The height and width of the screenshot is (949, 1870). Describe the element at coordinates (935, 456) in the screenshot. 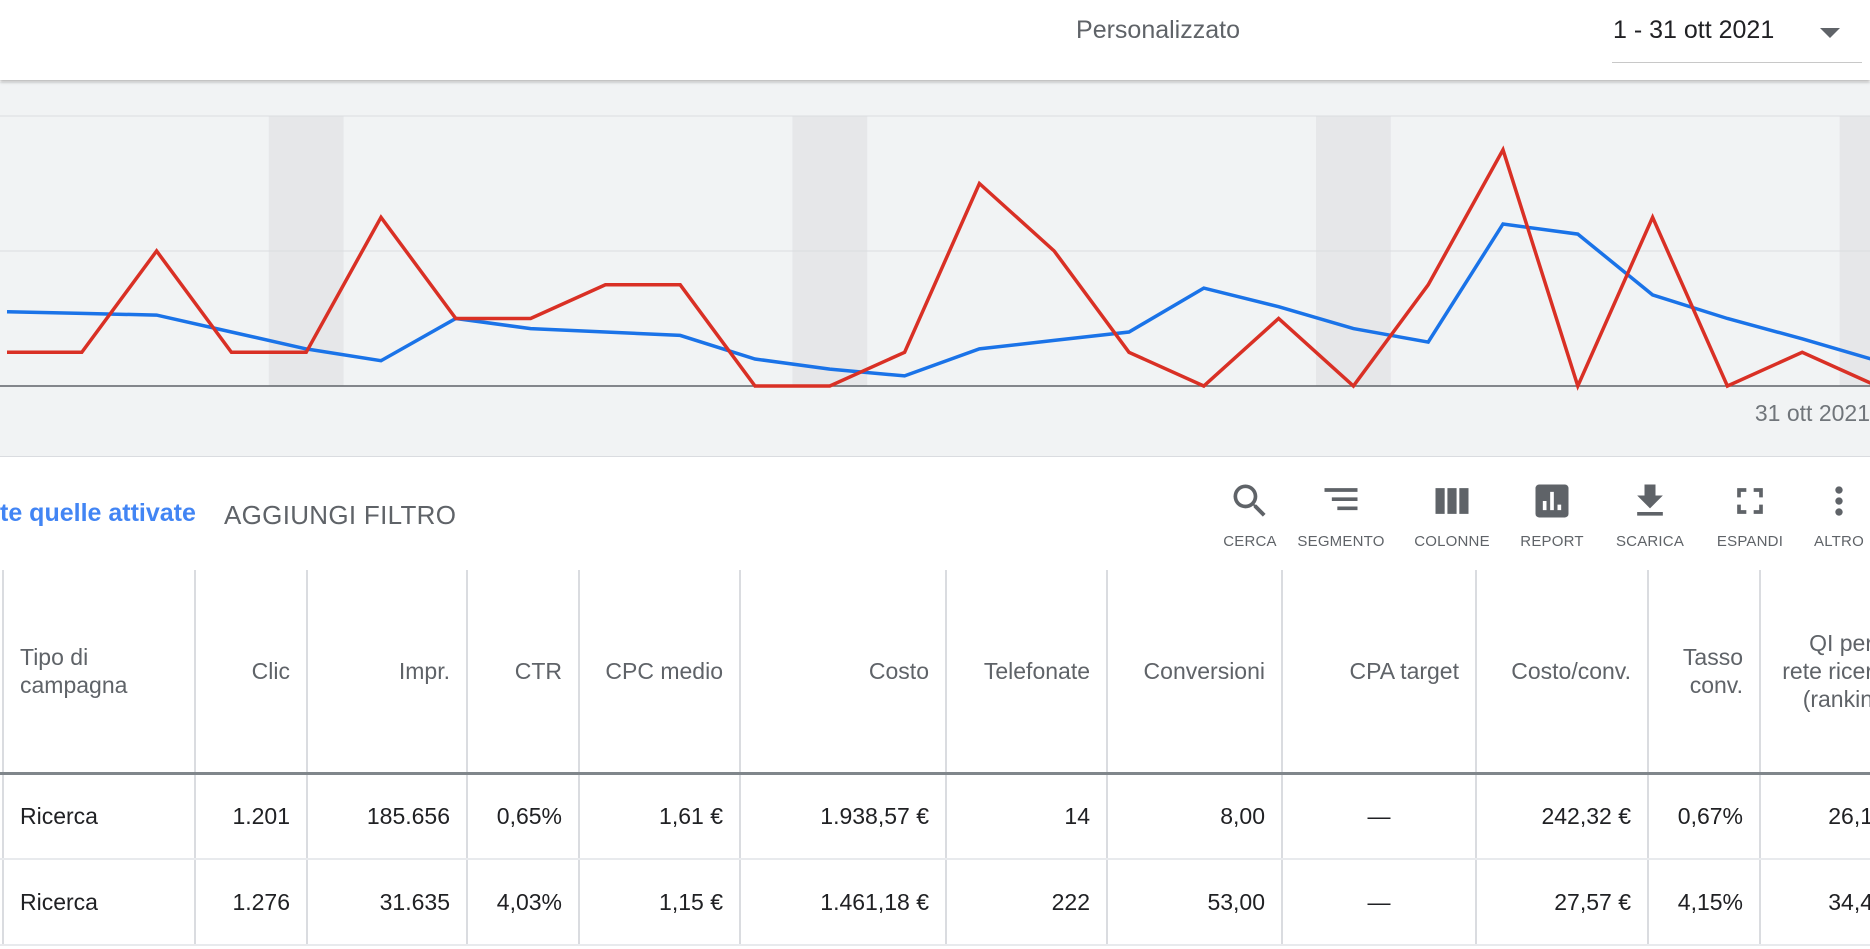

I see `chart-divider` at that location.